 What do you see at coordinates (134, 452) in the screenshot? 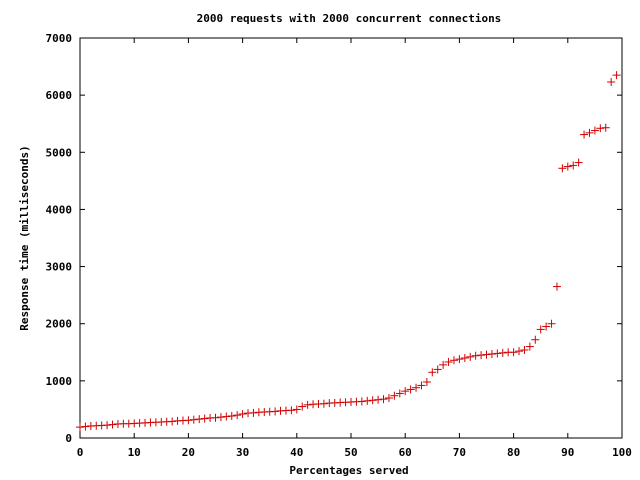
I see `x-tick-label: 10` at bounding box center [134, 452].